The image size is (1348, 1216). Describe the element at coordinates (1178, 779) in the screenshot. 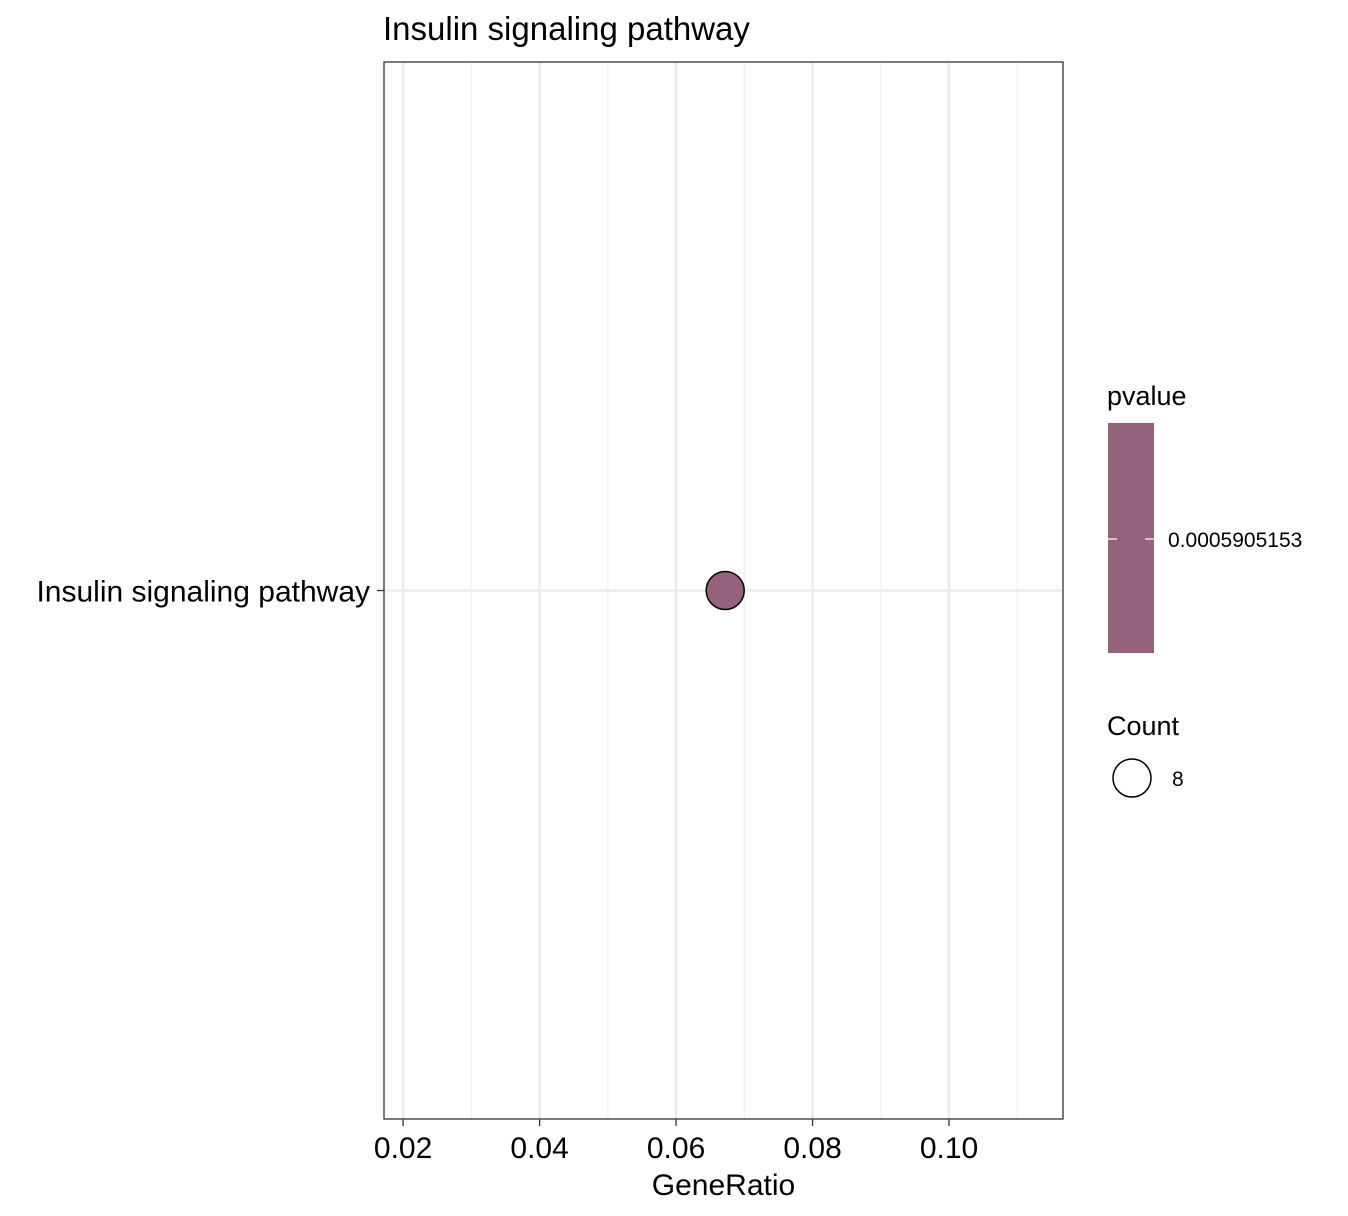

I see `count-legend-label: 8` at that location.